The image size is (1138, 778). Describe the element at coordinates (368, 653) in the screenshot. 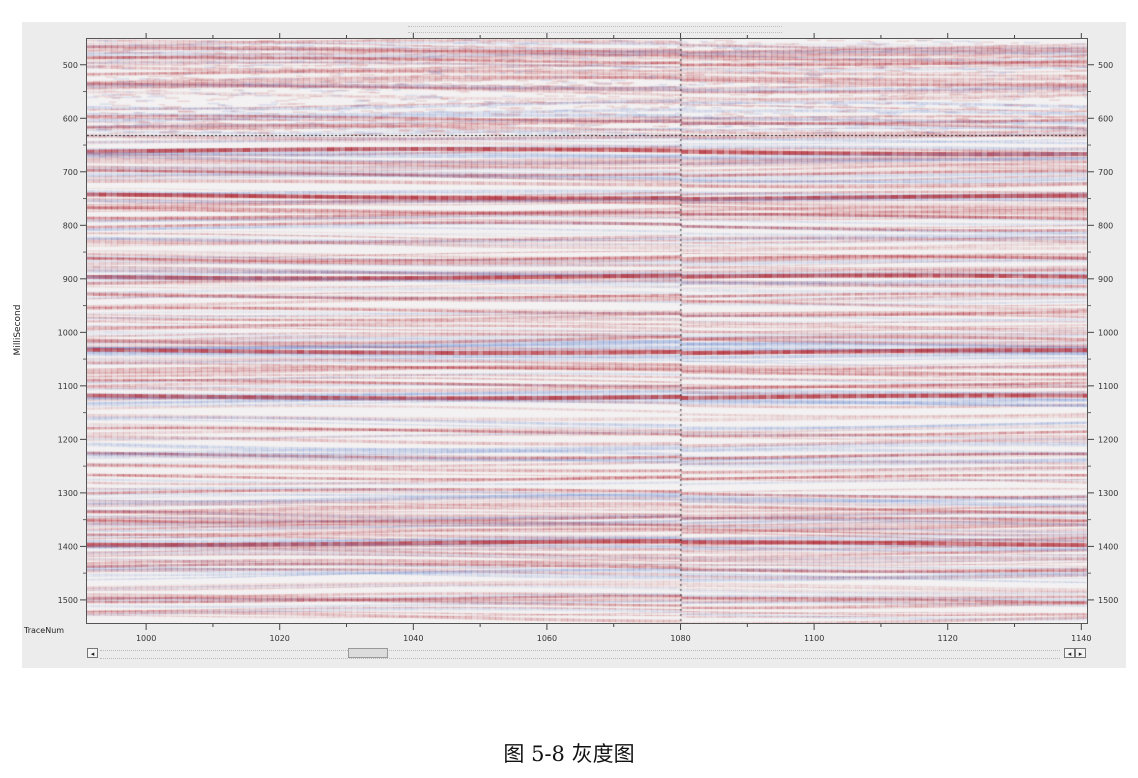

I see `scrollbar-thumb` at that location.